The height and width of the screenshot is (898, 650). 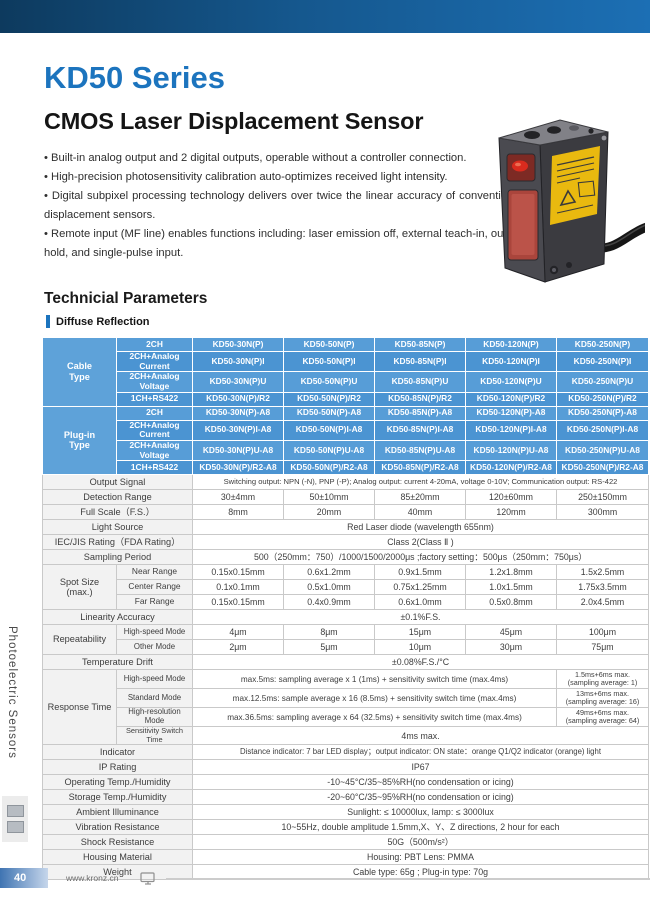 What do you see at coordinates (117, 617) in the screenshot?
I see `spec-label: Linearity Accuracy` at bounding box center [117, 617].